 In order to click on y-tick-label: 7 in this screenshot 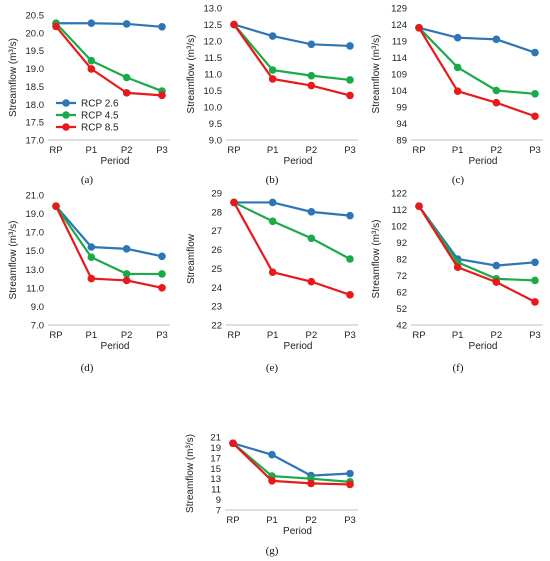, I will do `click(218, 511)`.